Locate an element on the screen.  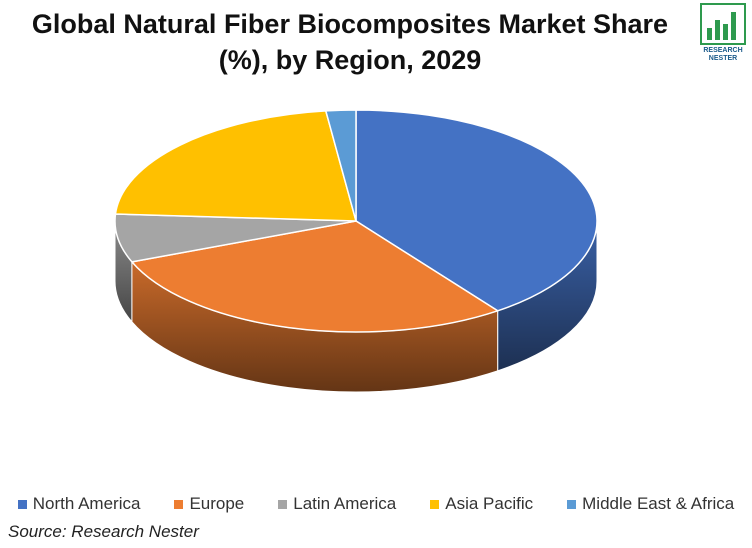
pie-slice-europe is located at coordinates (315, 276).